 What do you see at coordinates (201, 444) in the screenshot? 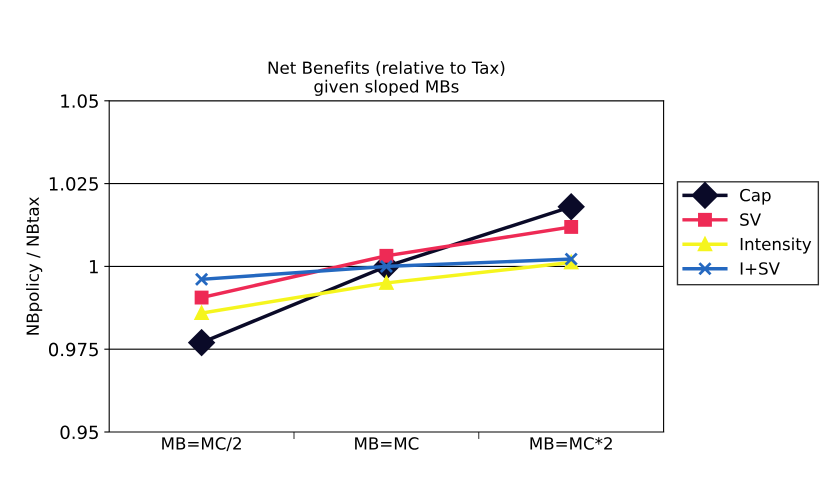
I see `x-tick-label: MB=MC/2` at bounding box center [201, 444].